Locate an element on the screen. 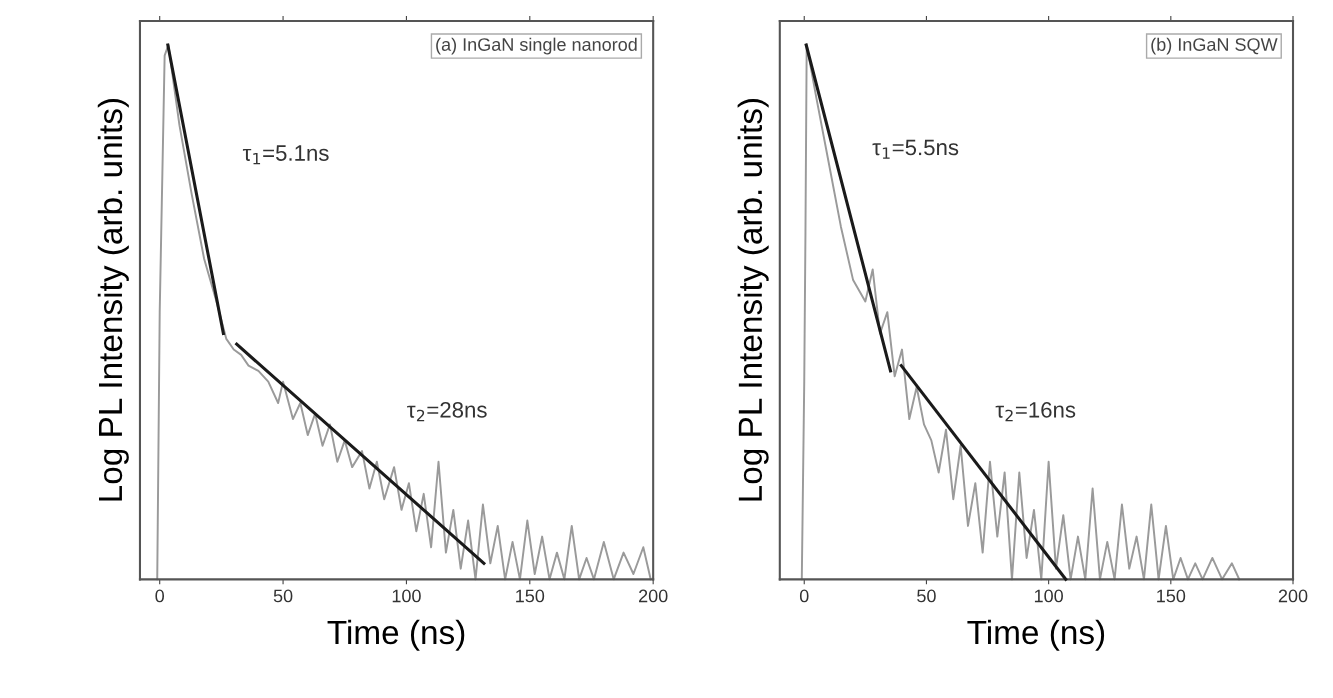 The image size is (1333, 698). annotation: (b) InGaN SQW is located at coordinates (1214, 46).